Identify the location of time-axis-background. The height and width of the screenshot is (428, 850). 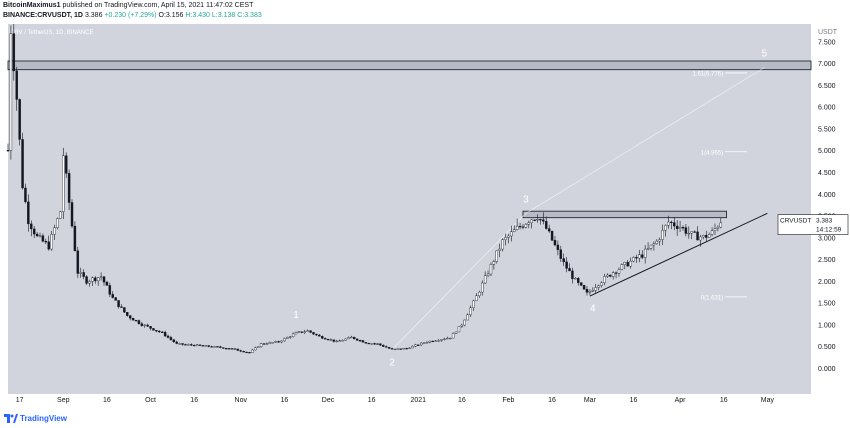
(425, 401).